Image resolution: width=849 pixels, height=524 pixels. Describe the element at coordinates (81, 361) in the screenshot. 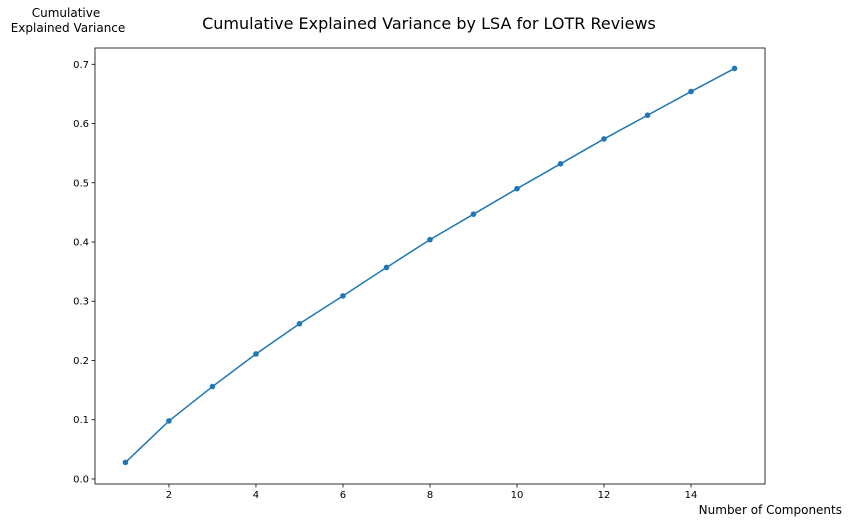

I see `y-tick-label: 0.2` at that location.